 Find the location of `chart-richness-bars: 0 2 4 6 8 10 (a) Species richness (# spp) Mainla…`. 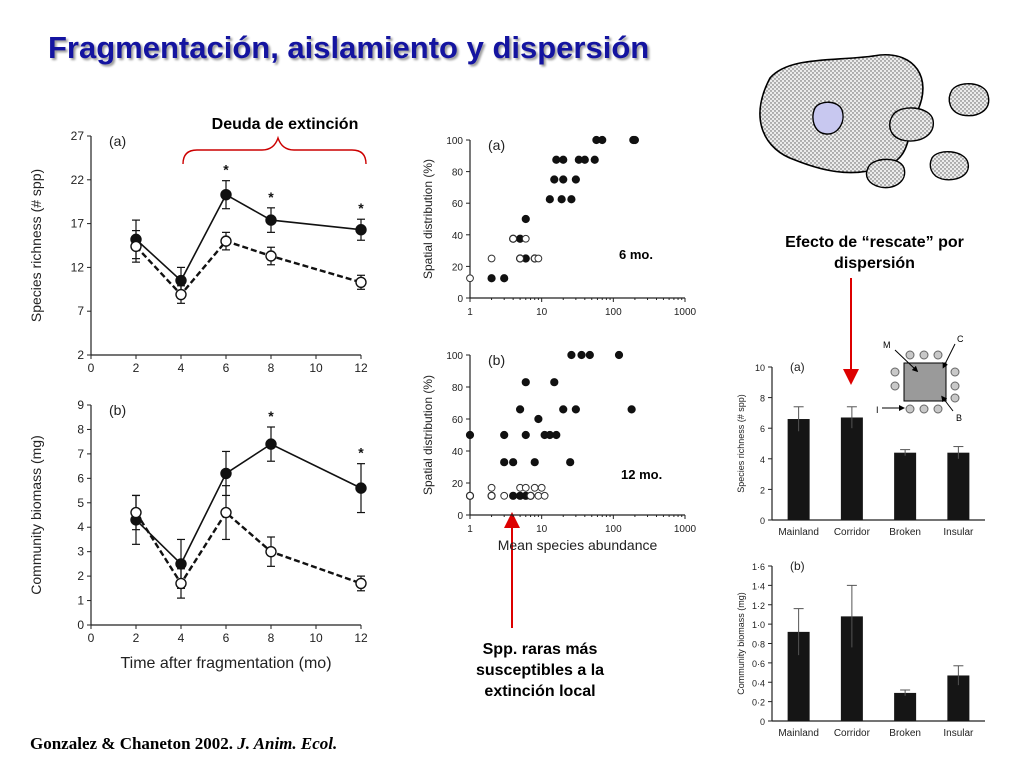

chart-richness-bars: 0 2 4 6 8 10 (a) Species richness (# spp) Mainla… is located at coordinates (860, 449).